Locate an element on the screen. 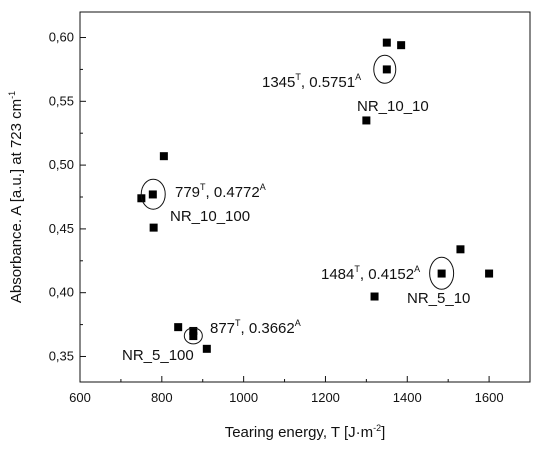 This screenshot has height=450, width=550. annotation-label: 779T, 0.4772A is located at coordinates (220, 191).